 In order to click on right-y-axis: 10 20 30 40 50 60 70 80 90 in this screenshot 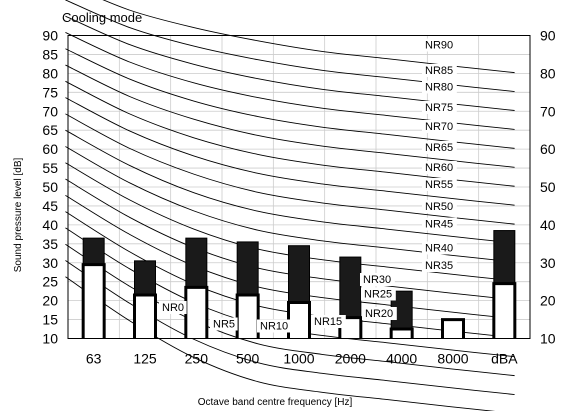, I will do `click(548, 187)`.